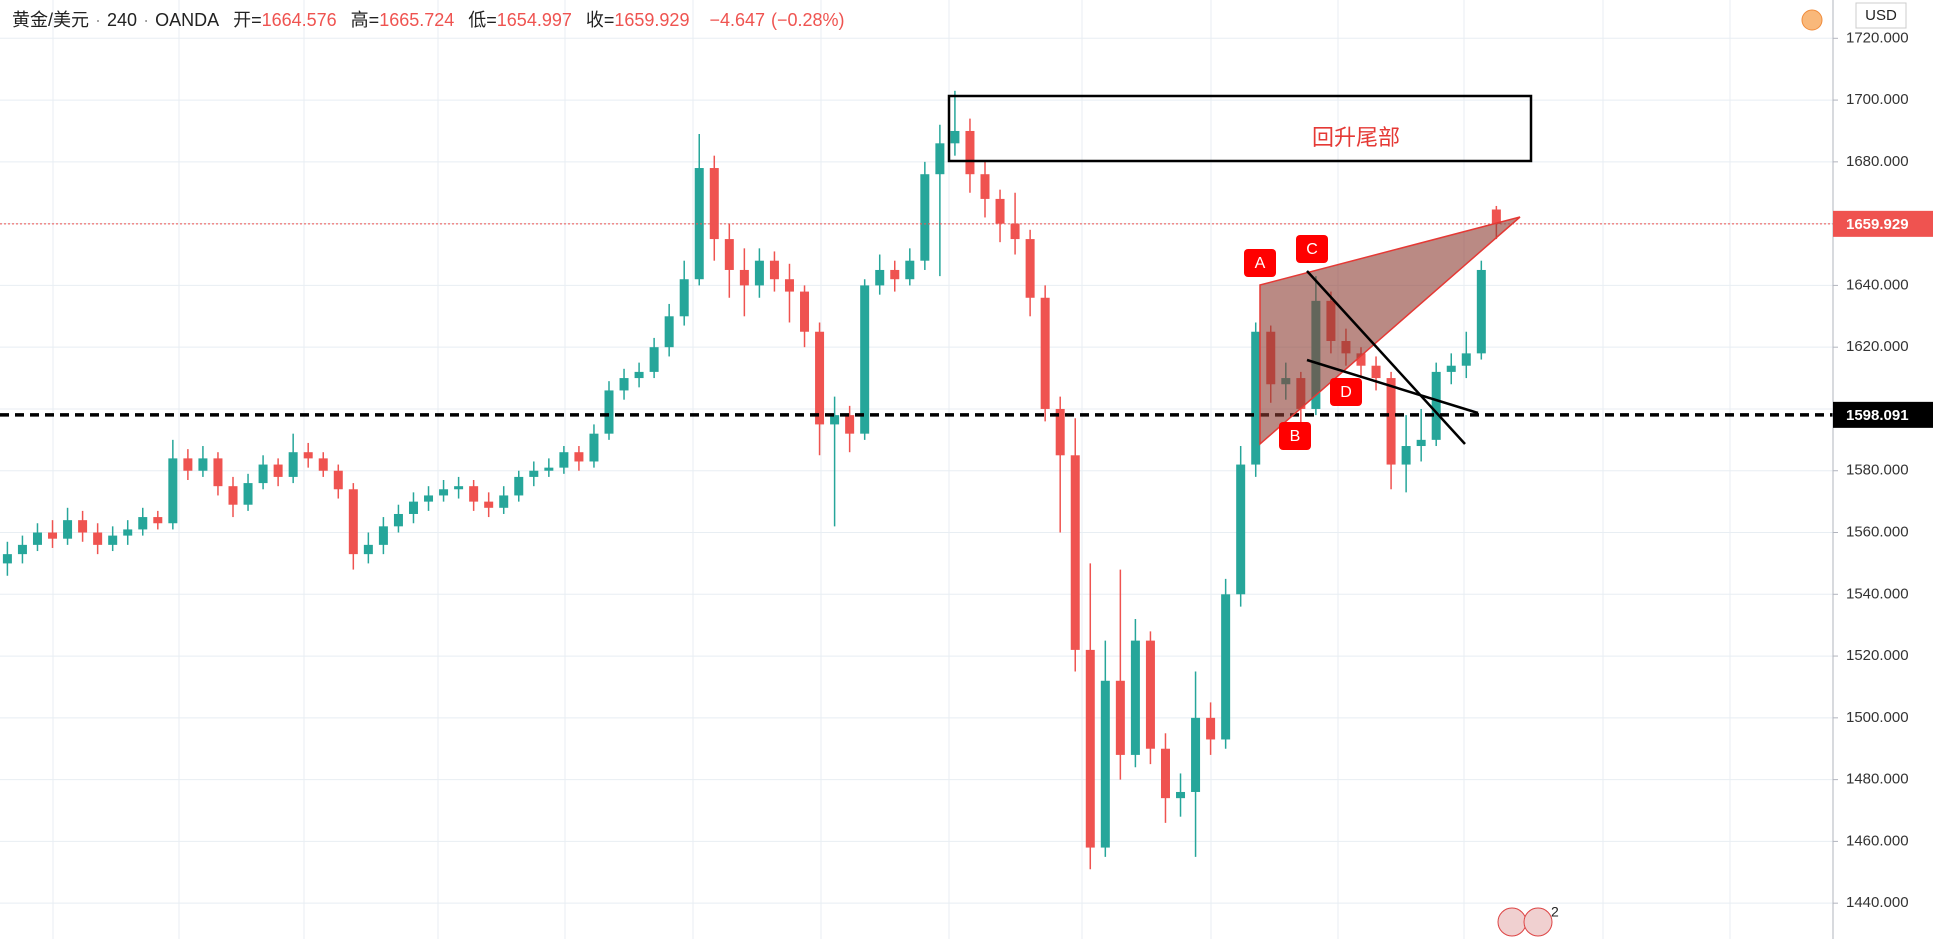  I want to click on y-tick-label: 1560.000, so click(1877, 531).